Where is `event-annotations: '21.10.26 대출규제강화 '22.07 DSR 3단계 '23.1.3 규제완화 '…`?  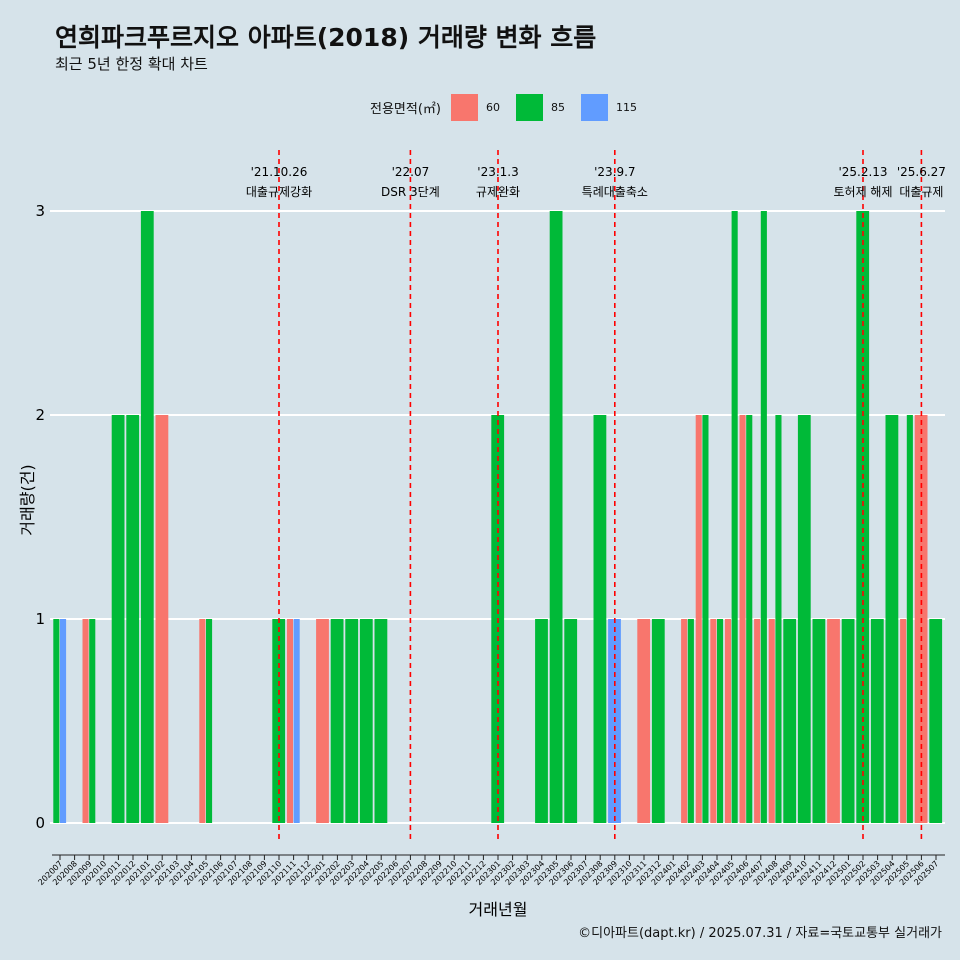 event-annotations: '21.10.26 대출규제강화 '22.07 DSR 3단계 '23.1.3 규제완화 '… is located at coordinates (596, 182).